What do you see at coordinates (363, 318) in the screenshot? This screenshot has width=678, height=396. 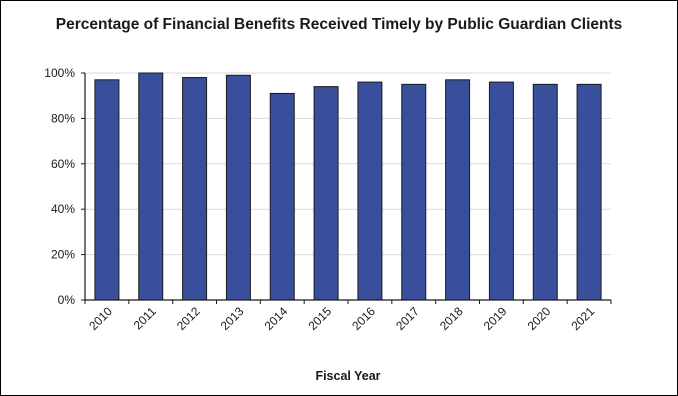 I see `x-tick-label: 2016` at bounding box center [363, 318].